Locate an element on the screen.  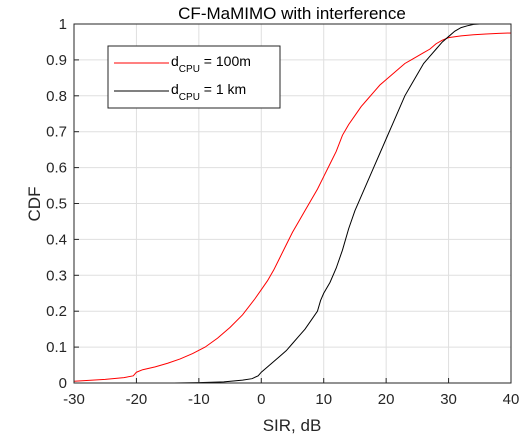
x-tick-label: -10 is located at coordinates (199, 399).